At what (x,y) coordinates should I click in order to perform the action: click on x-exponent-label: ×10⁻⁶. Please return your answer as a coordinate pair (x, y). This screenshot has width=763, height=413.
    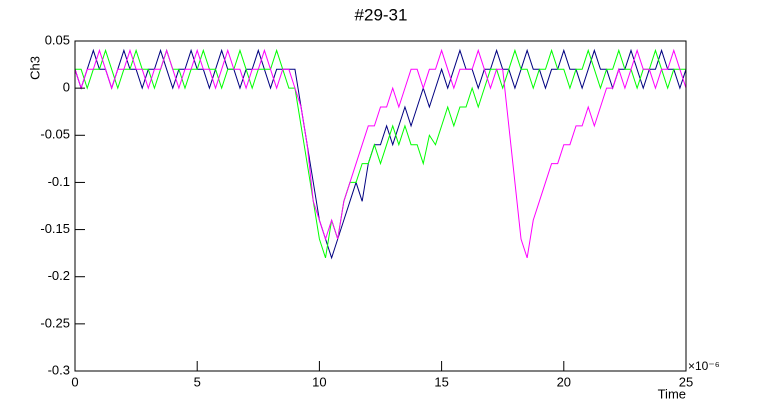
    Looking at the image, I should click on (704, 366).